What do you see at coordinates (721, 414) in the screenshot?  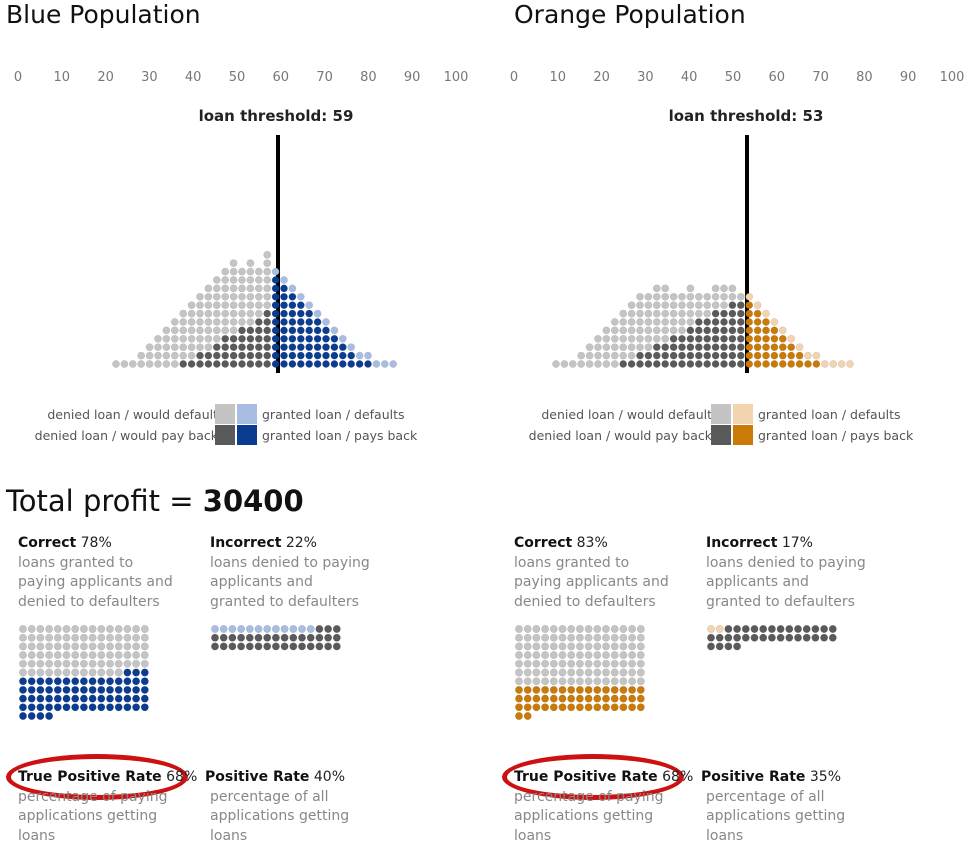 I see `legend-swatch-denied-default` at bounding box center [721, 414].